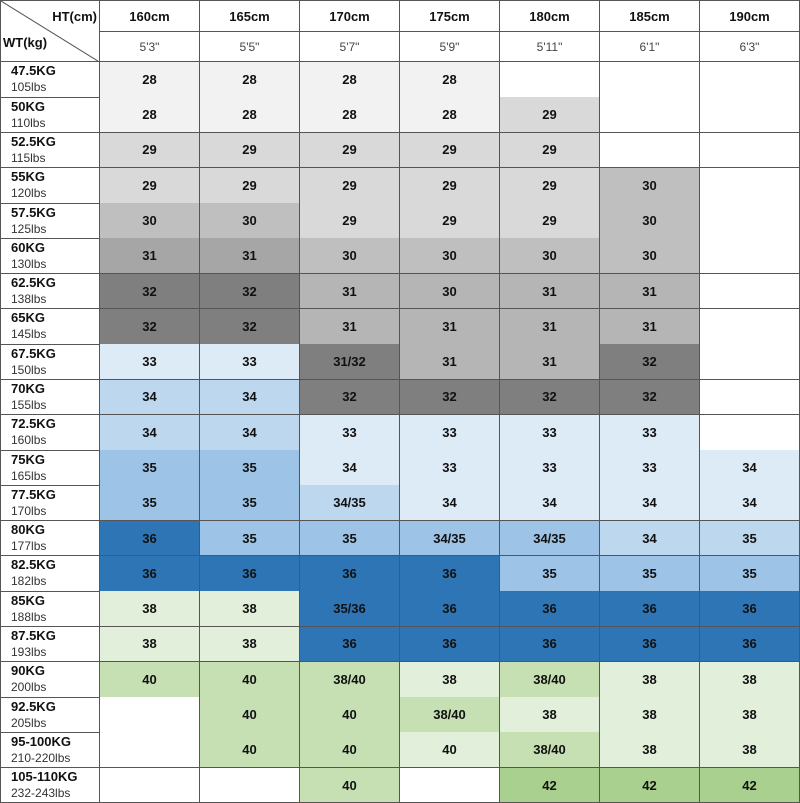  Describe the element at coordinates (250, 16) in the screenshot. I see `height-cm: 165cm` at that location.